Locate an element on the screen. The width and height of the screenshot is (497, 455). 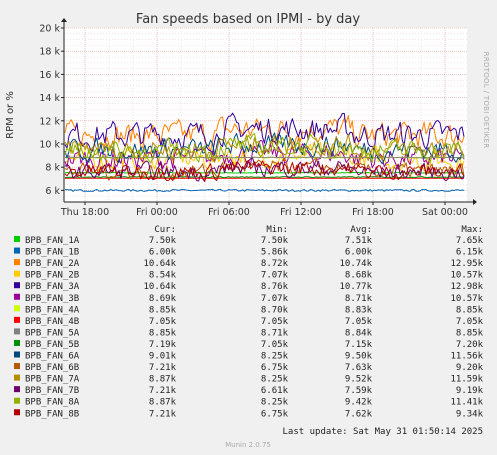
legend-max: 9.34k is located at coordinates (470, 414).